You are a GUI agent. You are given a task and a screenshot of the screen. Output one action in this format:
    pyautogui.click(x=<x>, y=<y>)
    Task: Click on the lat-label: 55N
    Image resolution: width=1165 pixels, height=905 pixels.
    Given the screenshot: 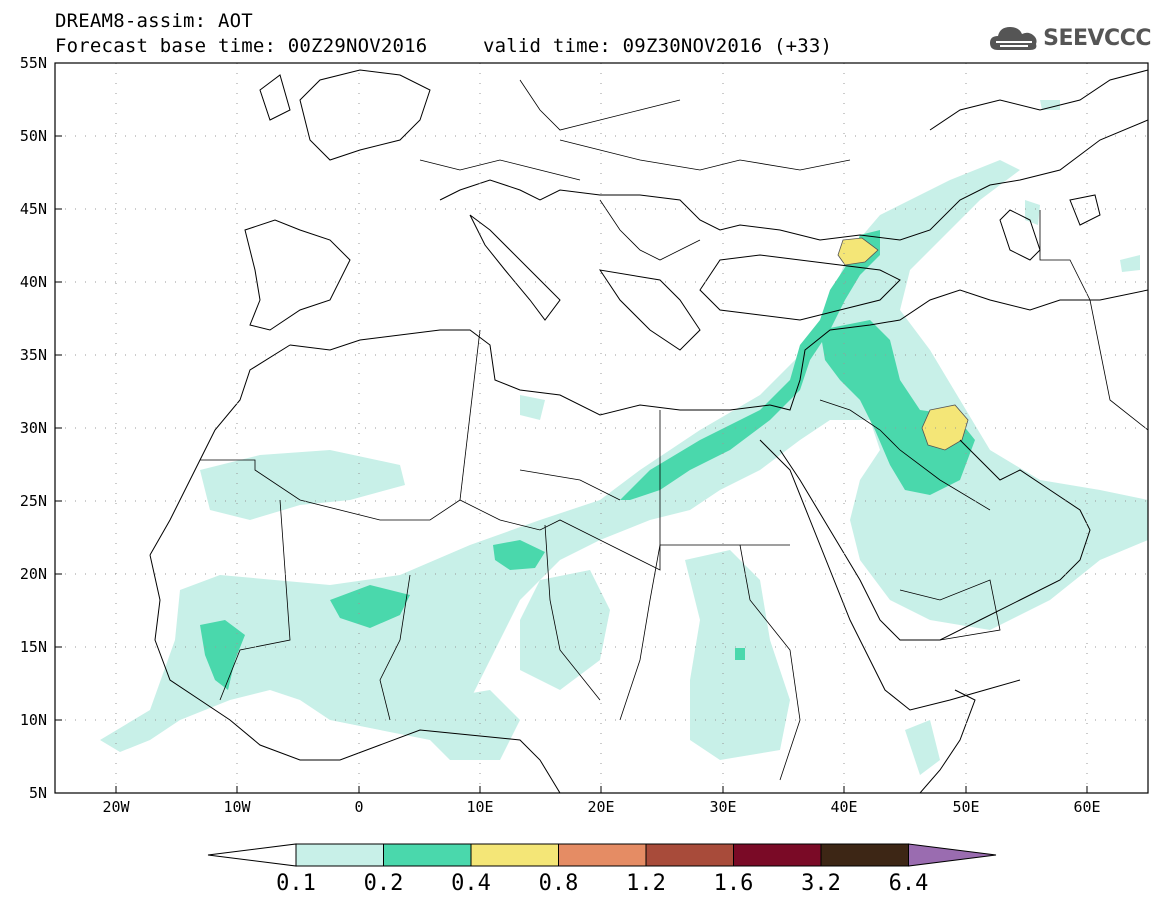 What is the action you would take?
    pyautogui.click(x=33, y=63)
    